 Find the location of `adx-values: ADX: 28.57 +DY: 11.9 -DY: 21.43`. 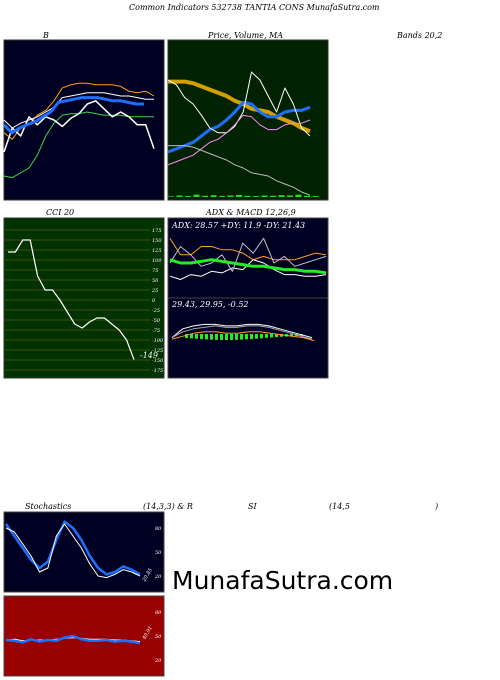

adx-values: ADX: 28.57 +DY: 11.9 -DY: 21.43 is located at coordinates (239, 225).